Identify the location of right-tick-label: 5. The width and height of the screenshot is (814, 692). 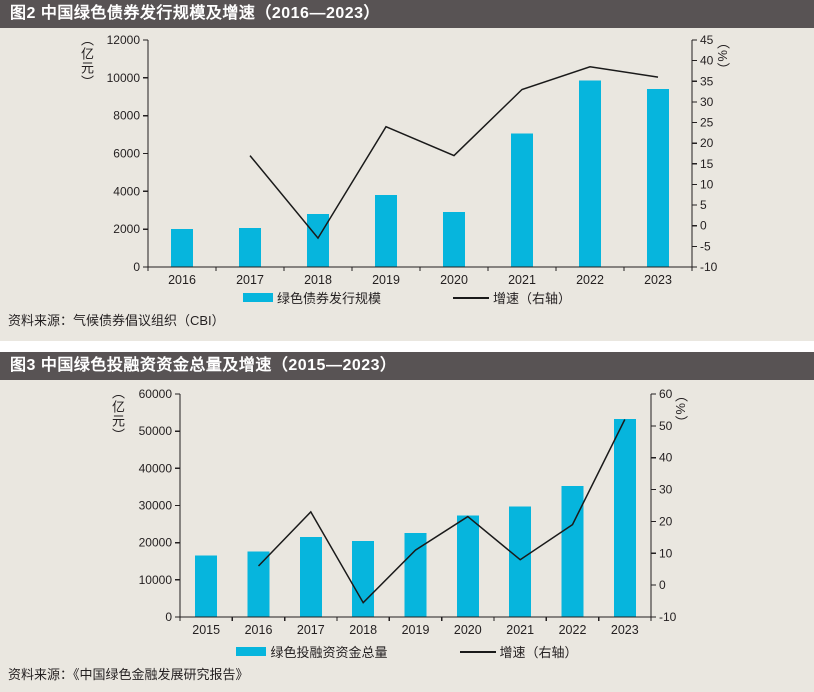
(703, 205).